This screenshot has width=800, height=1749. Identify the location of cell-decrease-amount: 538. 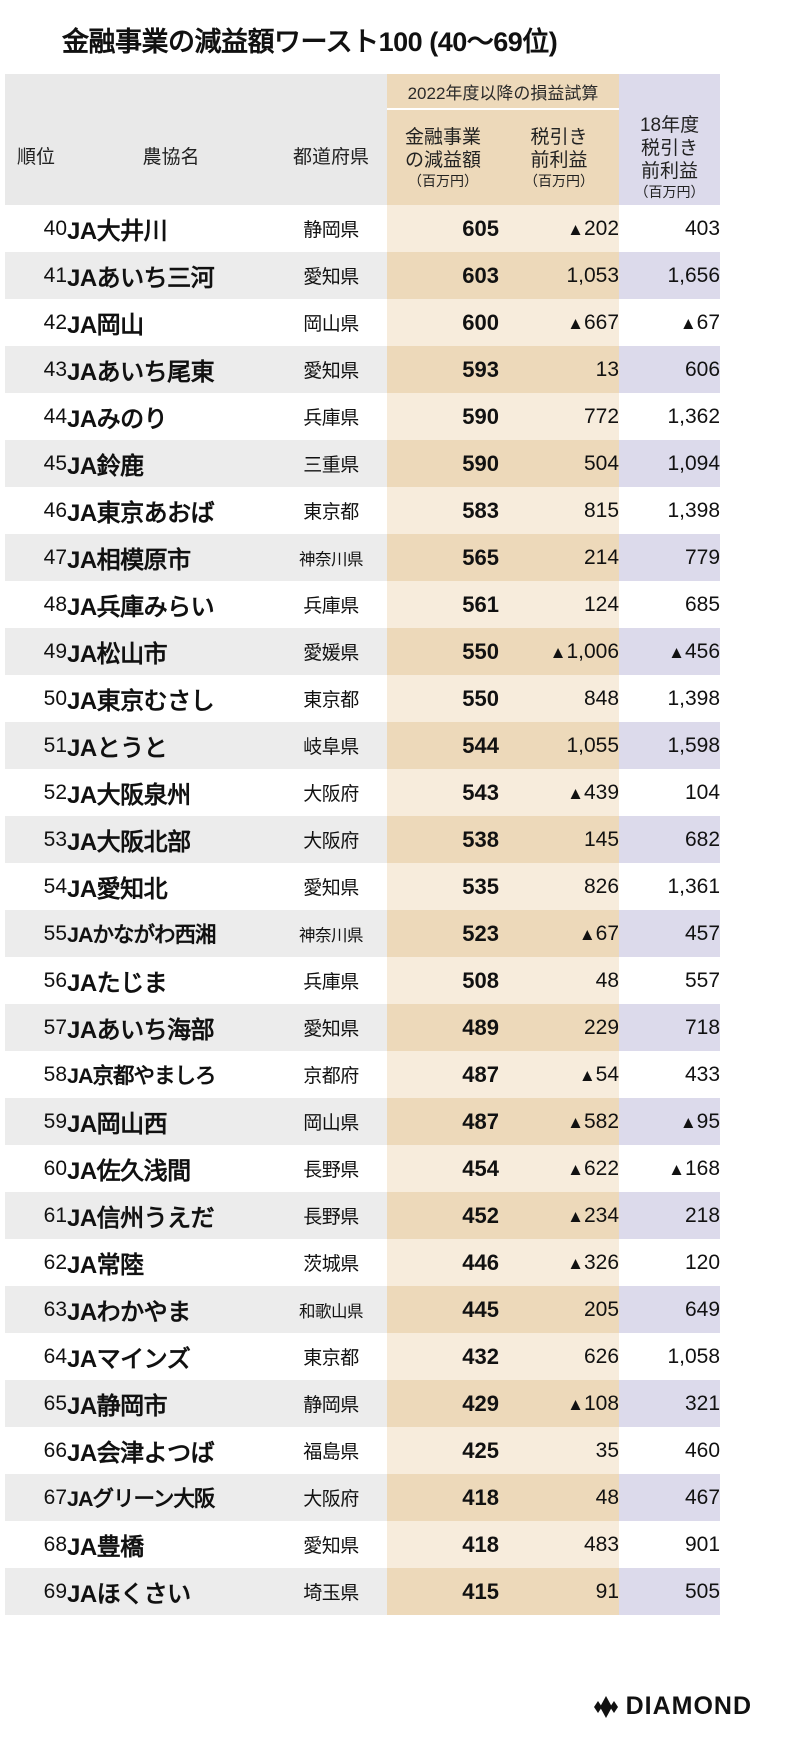
(443, 840).